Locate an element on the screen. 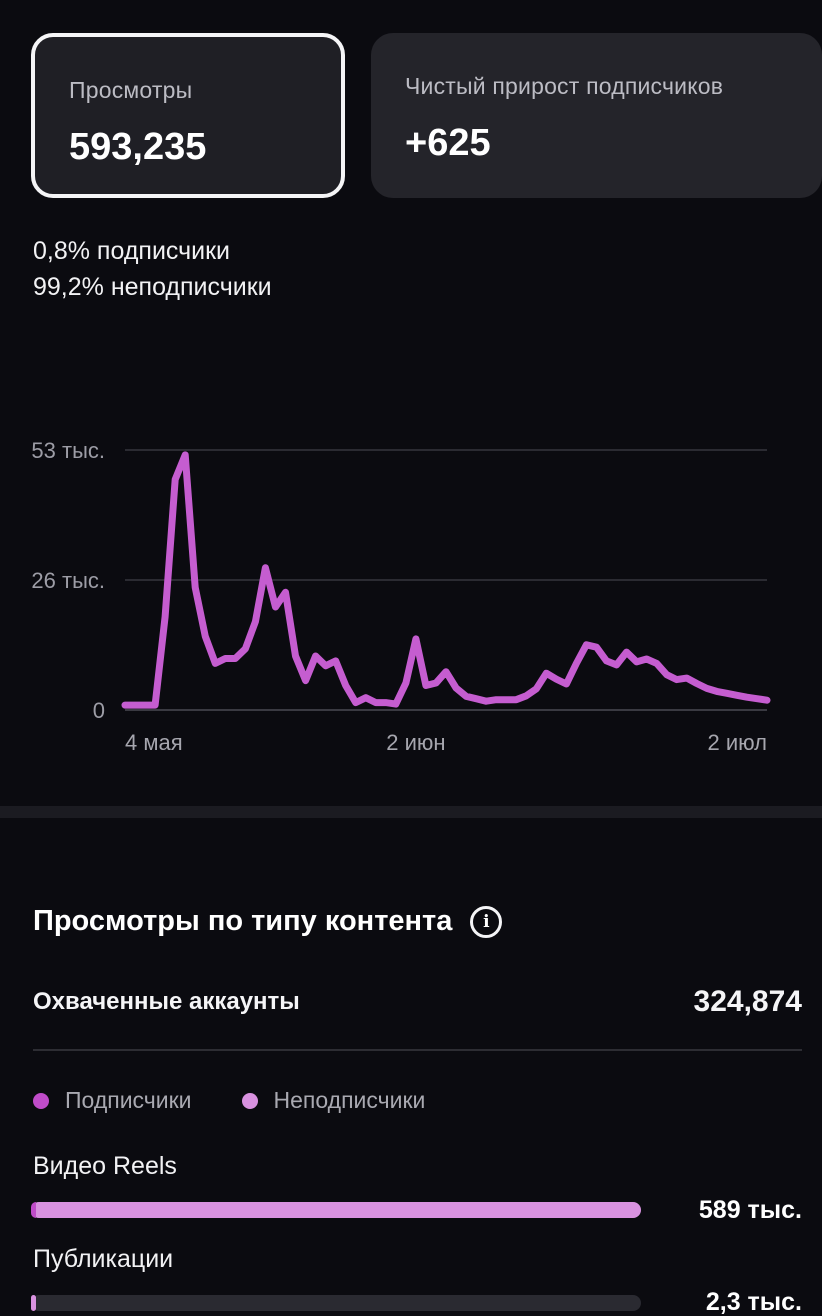 The image size is (822, 1316). legend-dot-followers is located at coordinates (41, 1100).